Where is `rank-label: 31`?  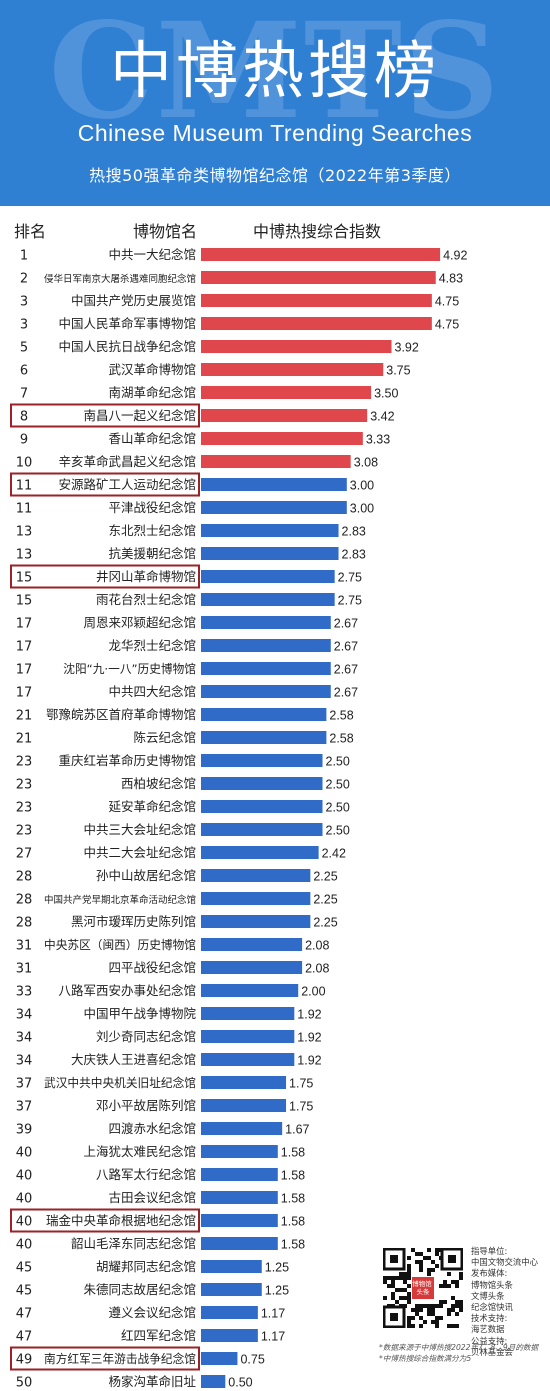 rank-label: 31 is located at coordinates (24, 969).